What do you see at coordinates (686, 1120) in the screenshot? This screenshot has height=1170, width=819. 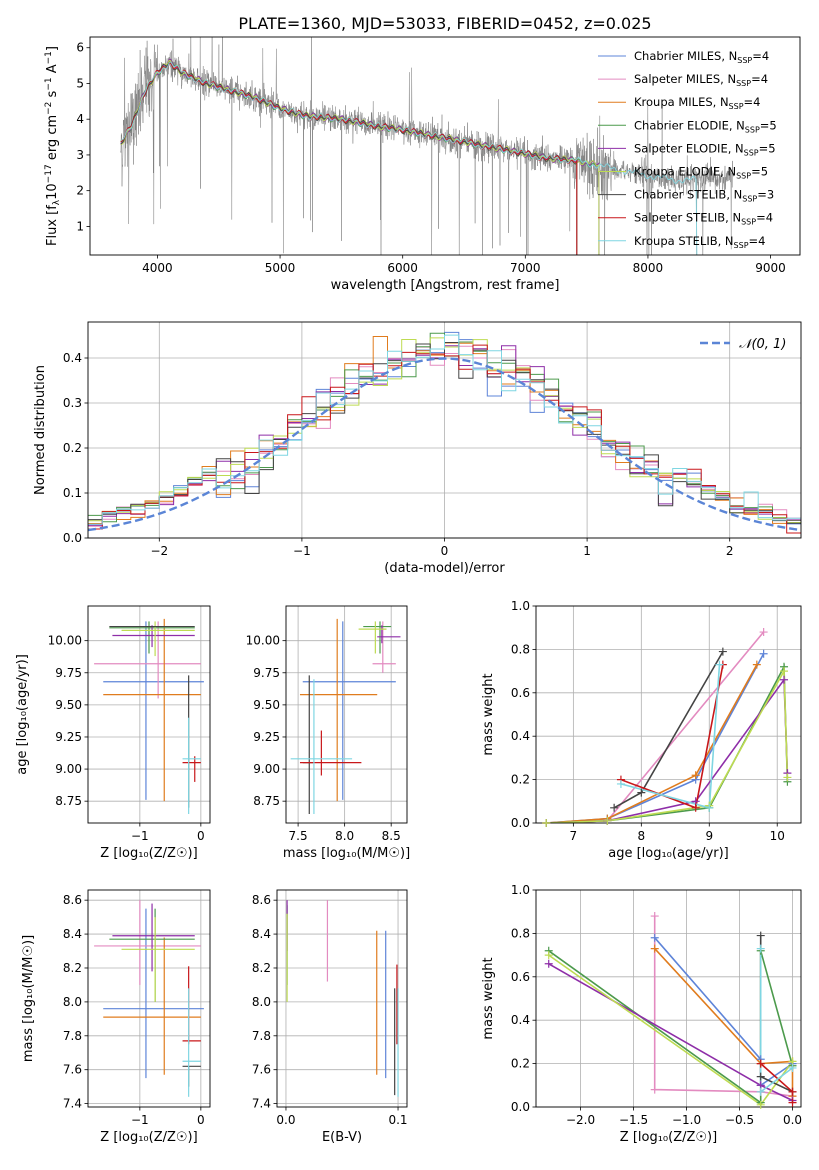 I see `x-tick-label: −1.0` at bounding box center [686, 1120].